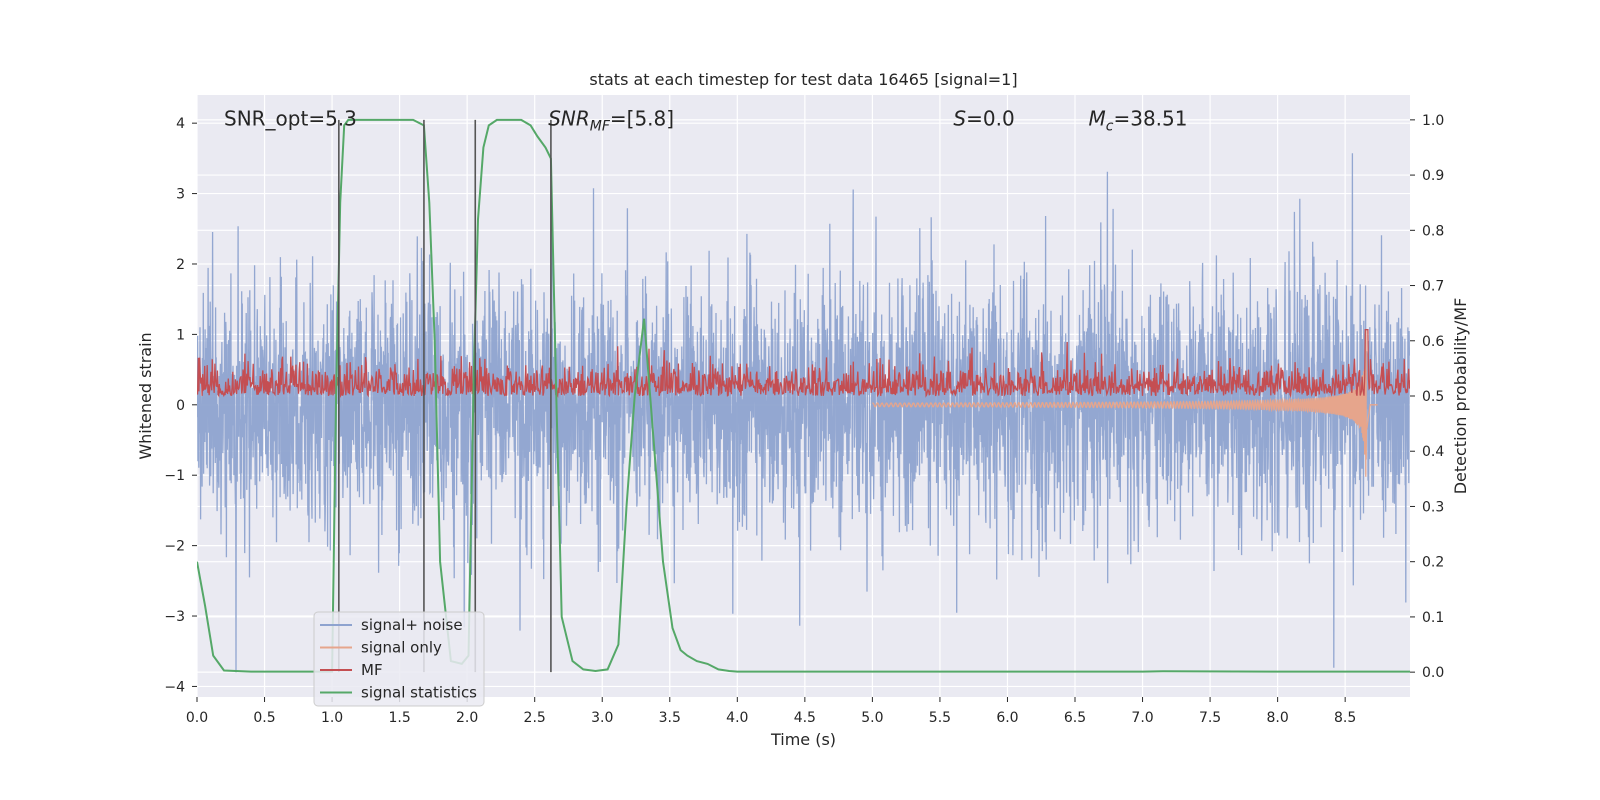  What do you see at coordinates (264, 718) in the screenshot?
I see `x-tick-label: 0.5` at bounding box center [264, 718].